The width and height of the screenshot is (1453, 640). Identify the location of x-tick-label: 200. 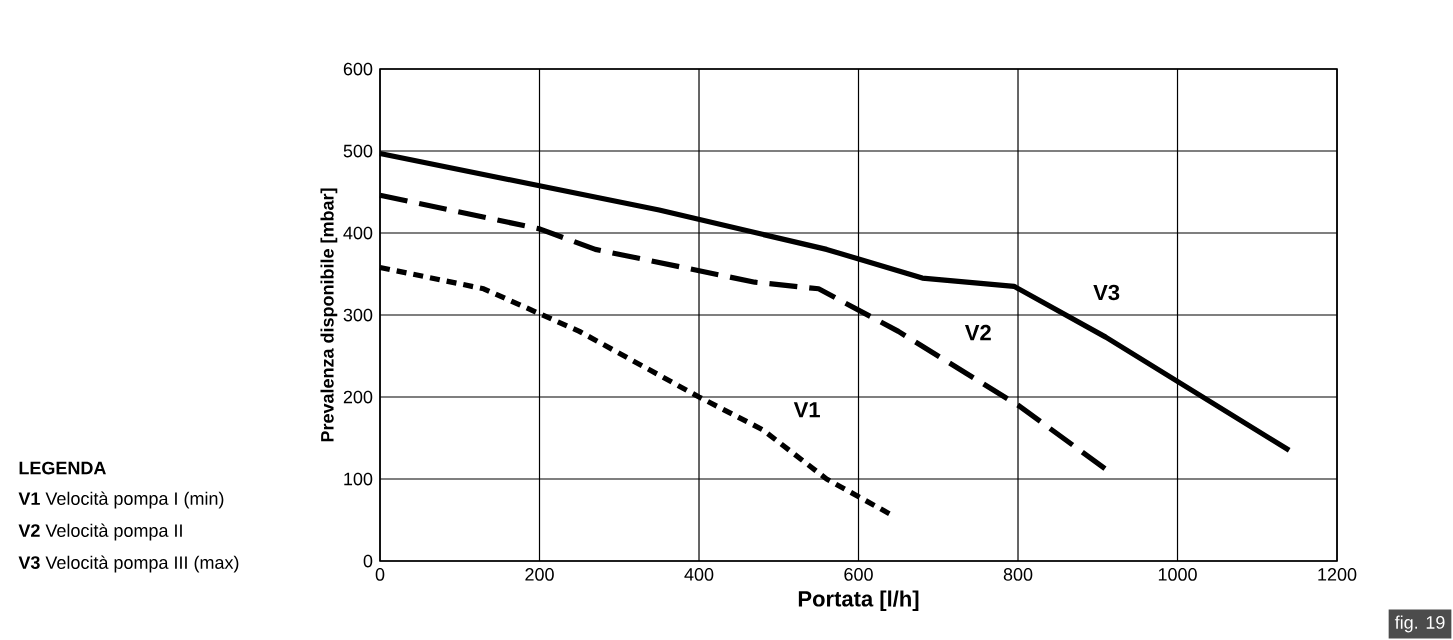
(539, 574).